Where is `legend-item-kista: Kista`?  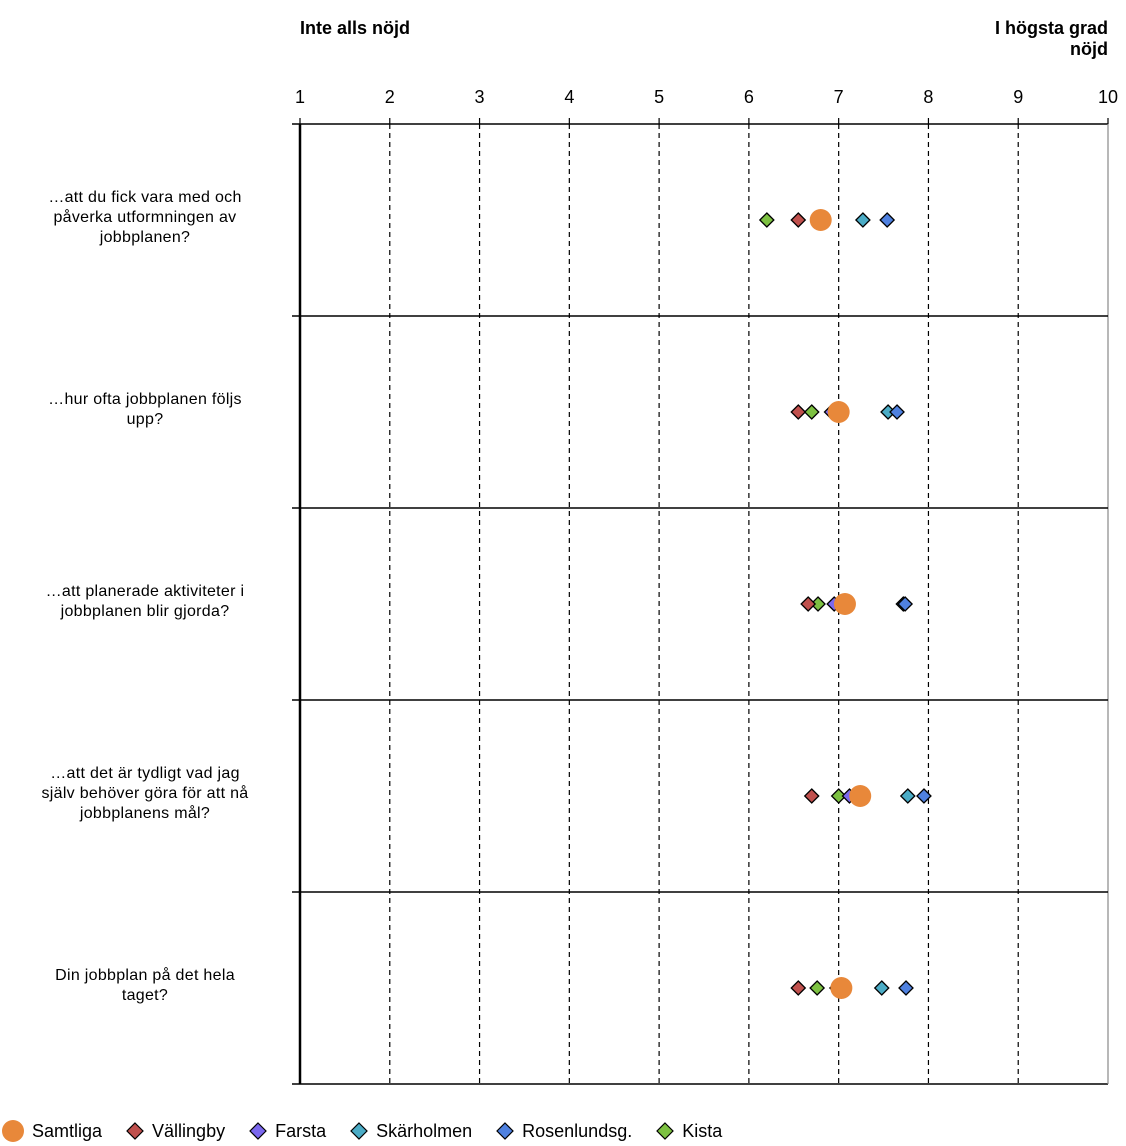 legend-item-kista: Kista is located at coordinates (688, 1131).